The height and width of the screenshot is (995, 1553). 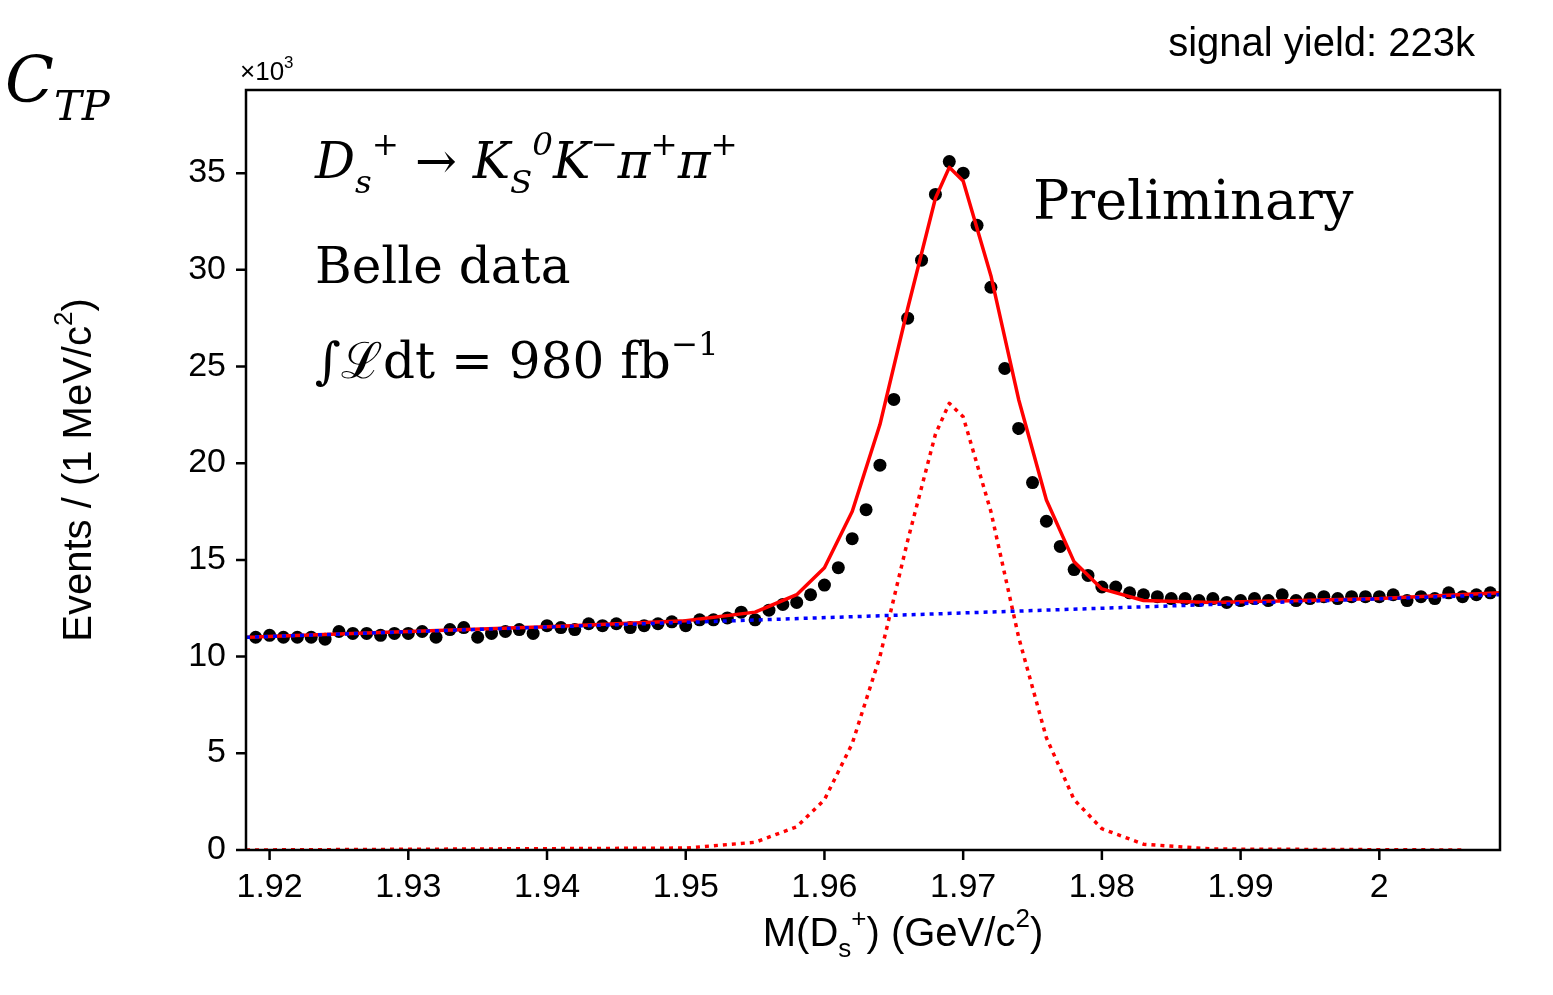 I want to click on annotation: ∫ℒdt = 980 fb$^{−1}$, so click(x=517, y=357).